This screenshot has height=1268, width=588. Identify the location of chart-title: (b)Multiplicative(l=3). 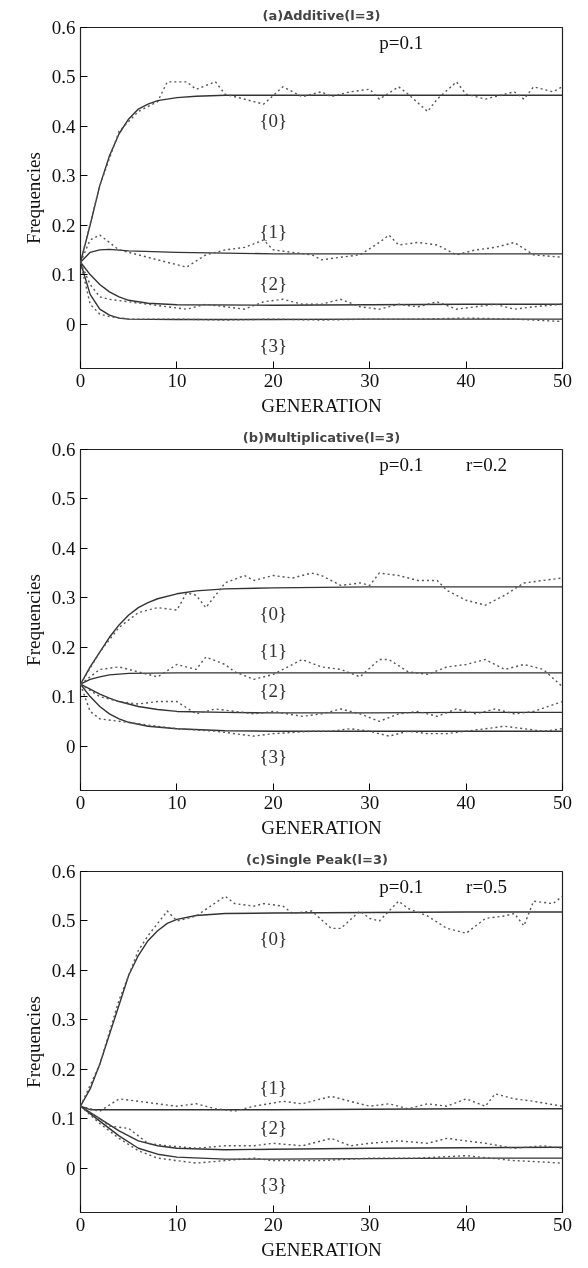
(321, 437).